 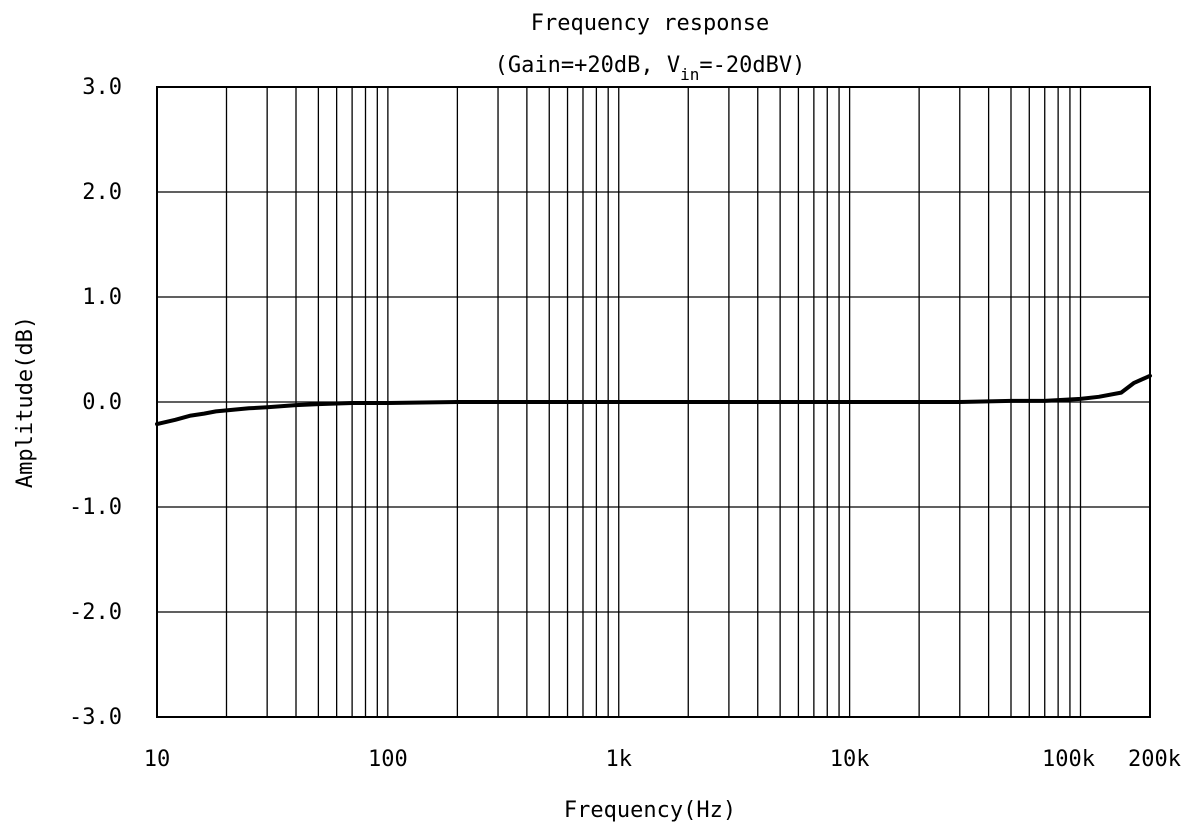 I want to click on x-tick-label: 1k, so click(x=618, y=759).